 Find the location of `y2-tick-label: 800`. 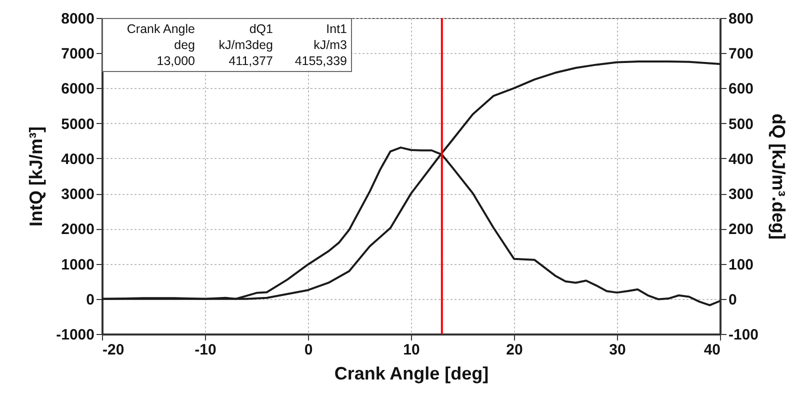

y2-tick-label: 800 is located at coordinates (741, 19).